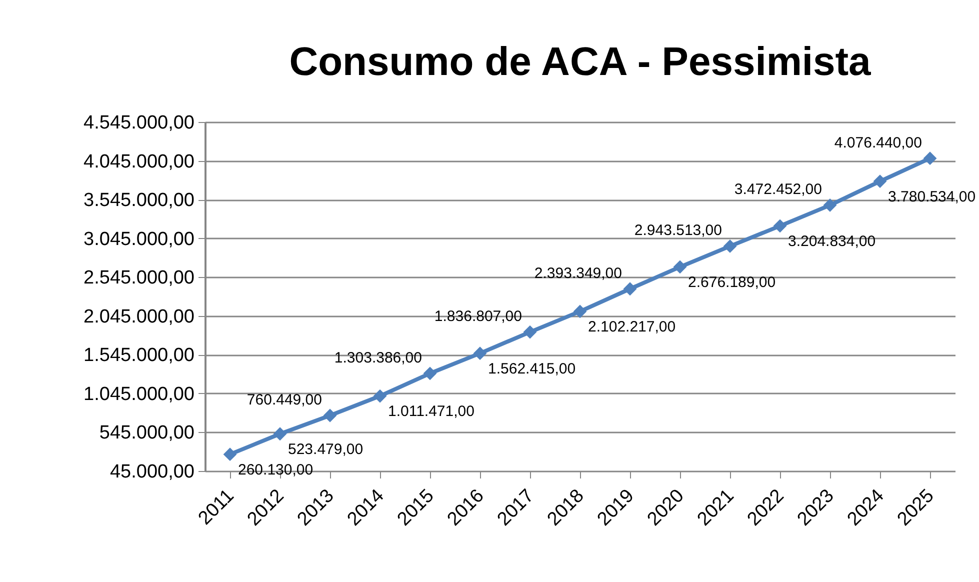 This screenshot has height=582, width=979. What do you see at coordinates (139, 161) in the screenshot?
I see `y-tick-label: 4.045.000,00` at bounding box center [139, 161].